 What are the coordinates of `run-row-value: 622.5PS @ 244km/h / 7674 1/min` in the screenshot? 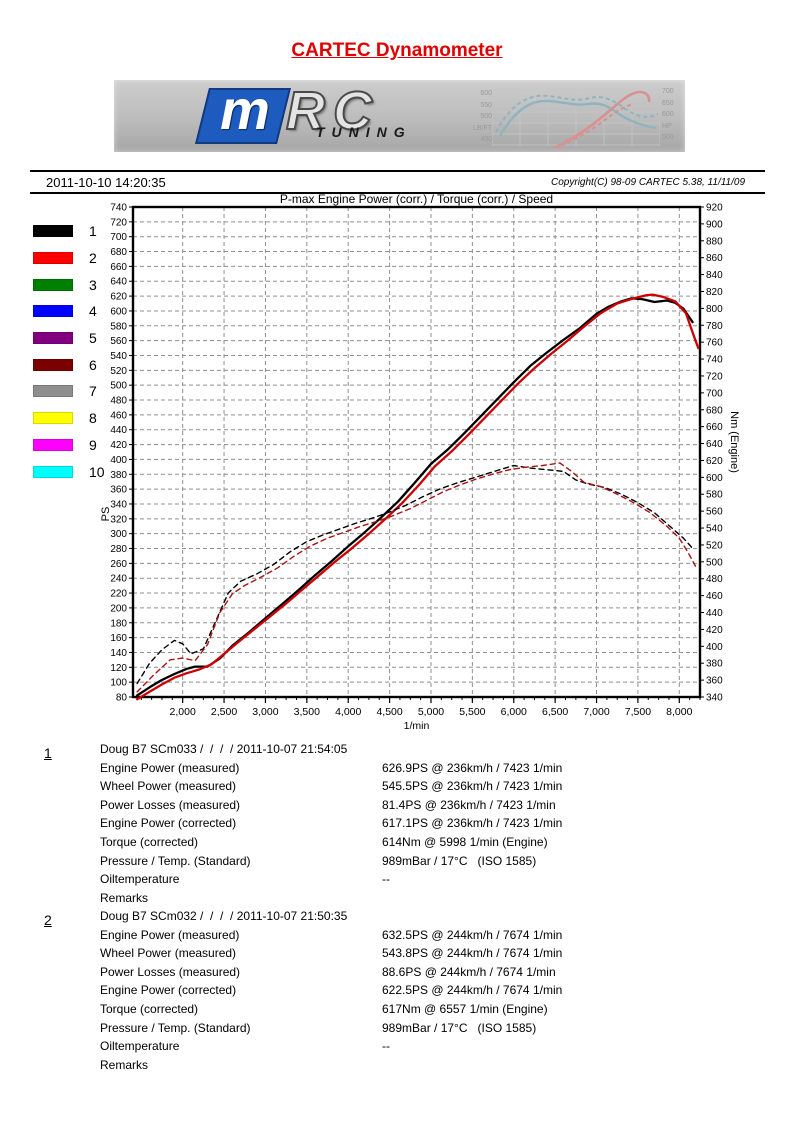 It's located at (472, 990).